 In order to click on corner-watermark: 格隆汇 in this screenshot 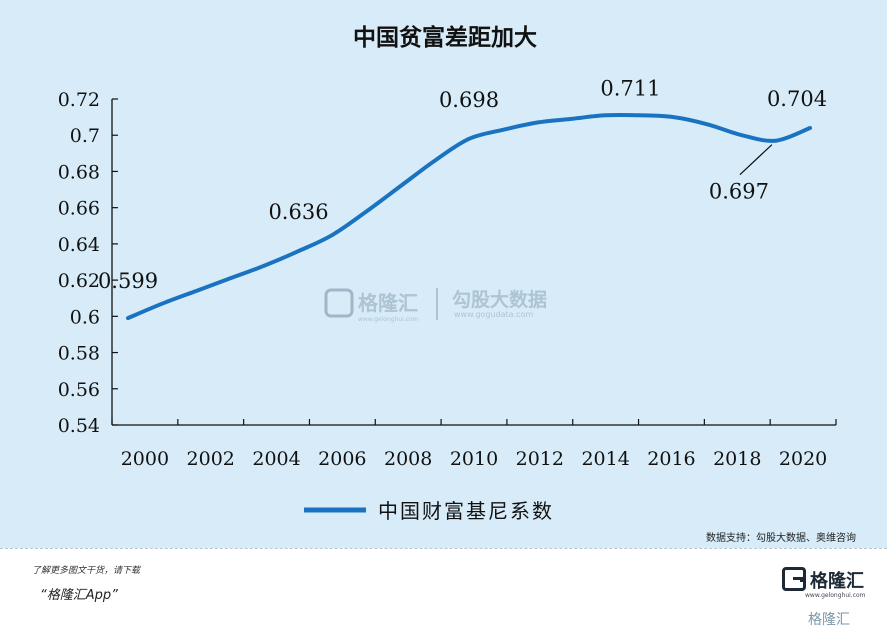, I will do `click(829, 620)`.